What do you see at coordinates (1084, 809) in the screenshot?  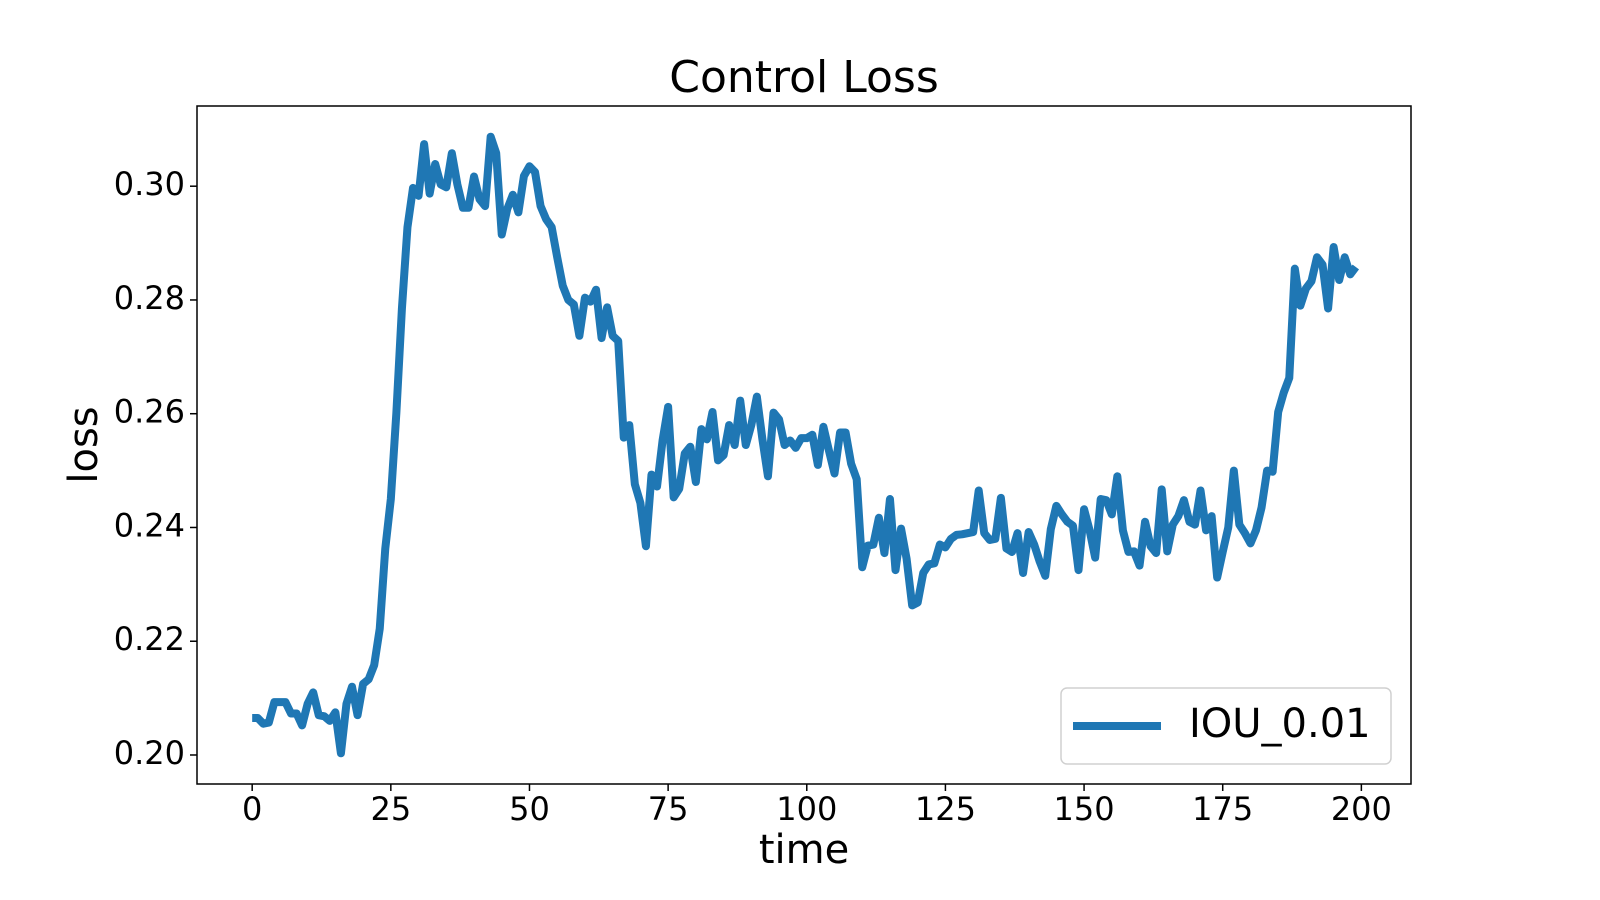 I see `x-tick-label: 150` at bounding box center [1084, 809].